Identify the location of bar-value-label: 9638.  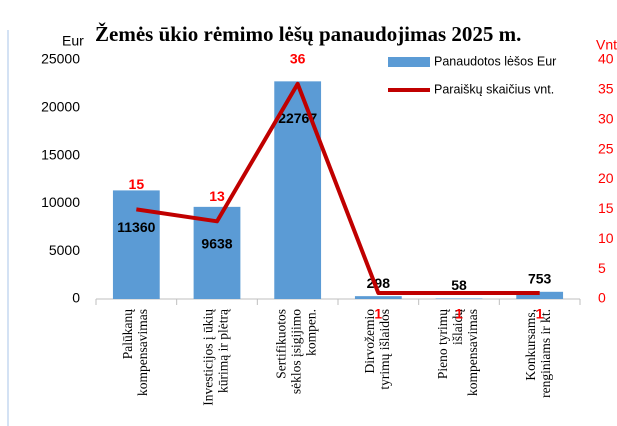
(216, 244).